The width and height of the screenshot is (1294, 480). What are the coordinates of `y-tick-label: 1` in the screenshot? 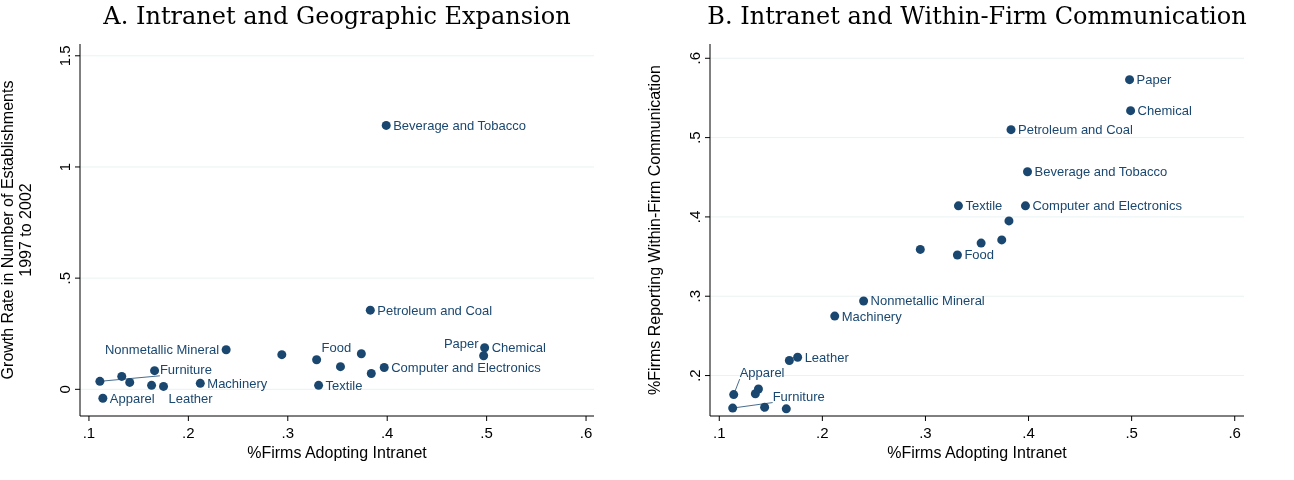 It's located at (64, 167).